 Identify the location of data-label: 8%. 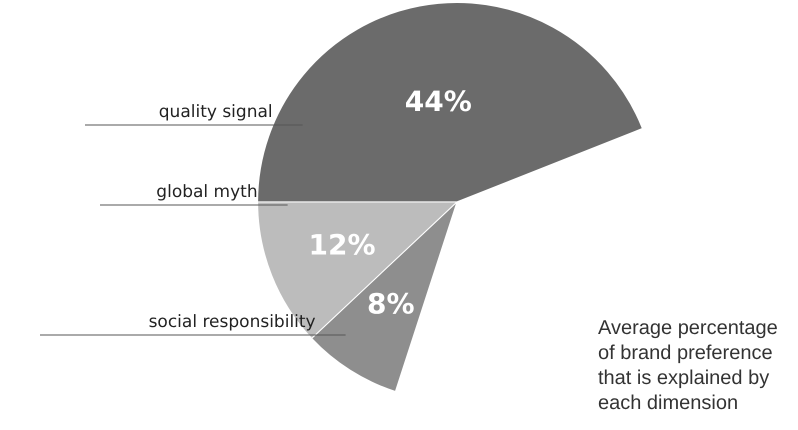
(390, 304).